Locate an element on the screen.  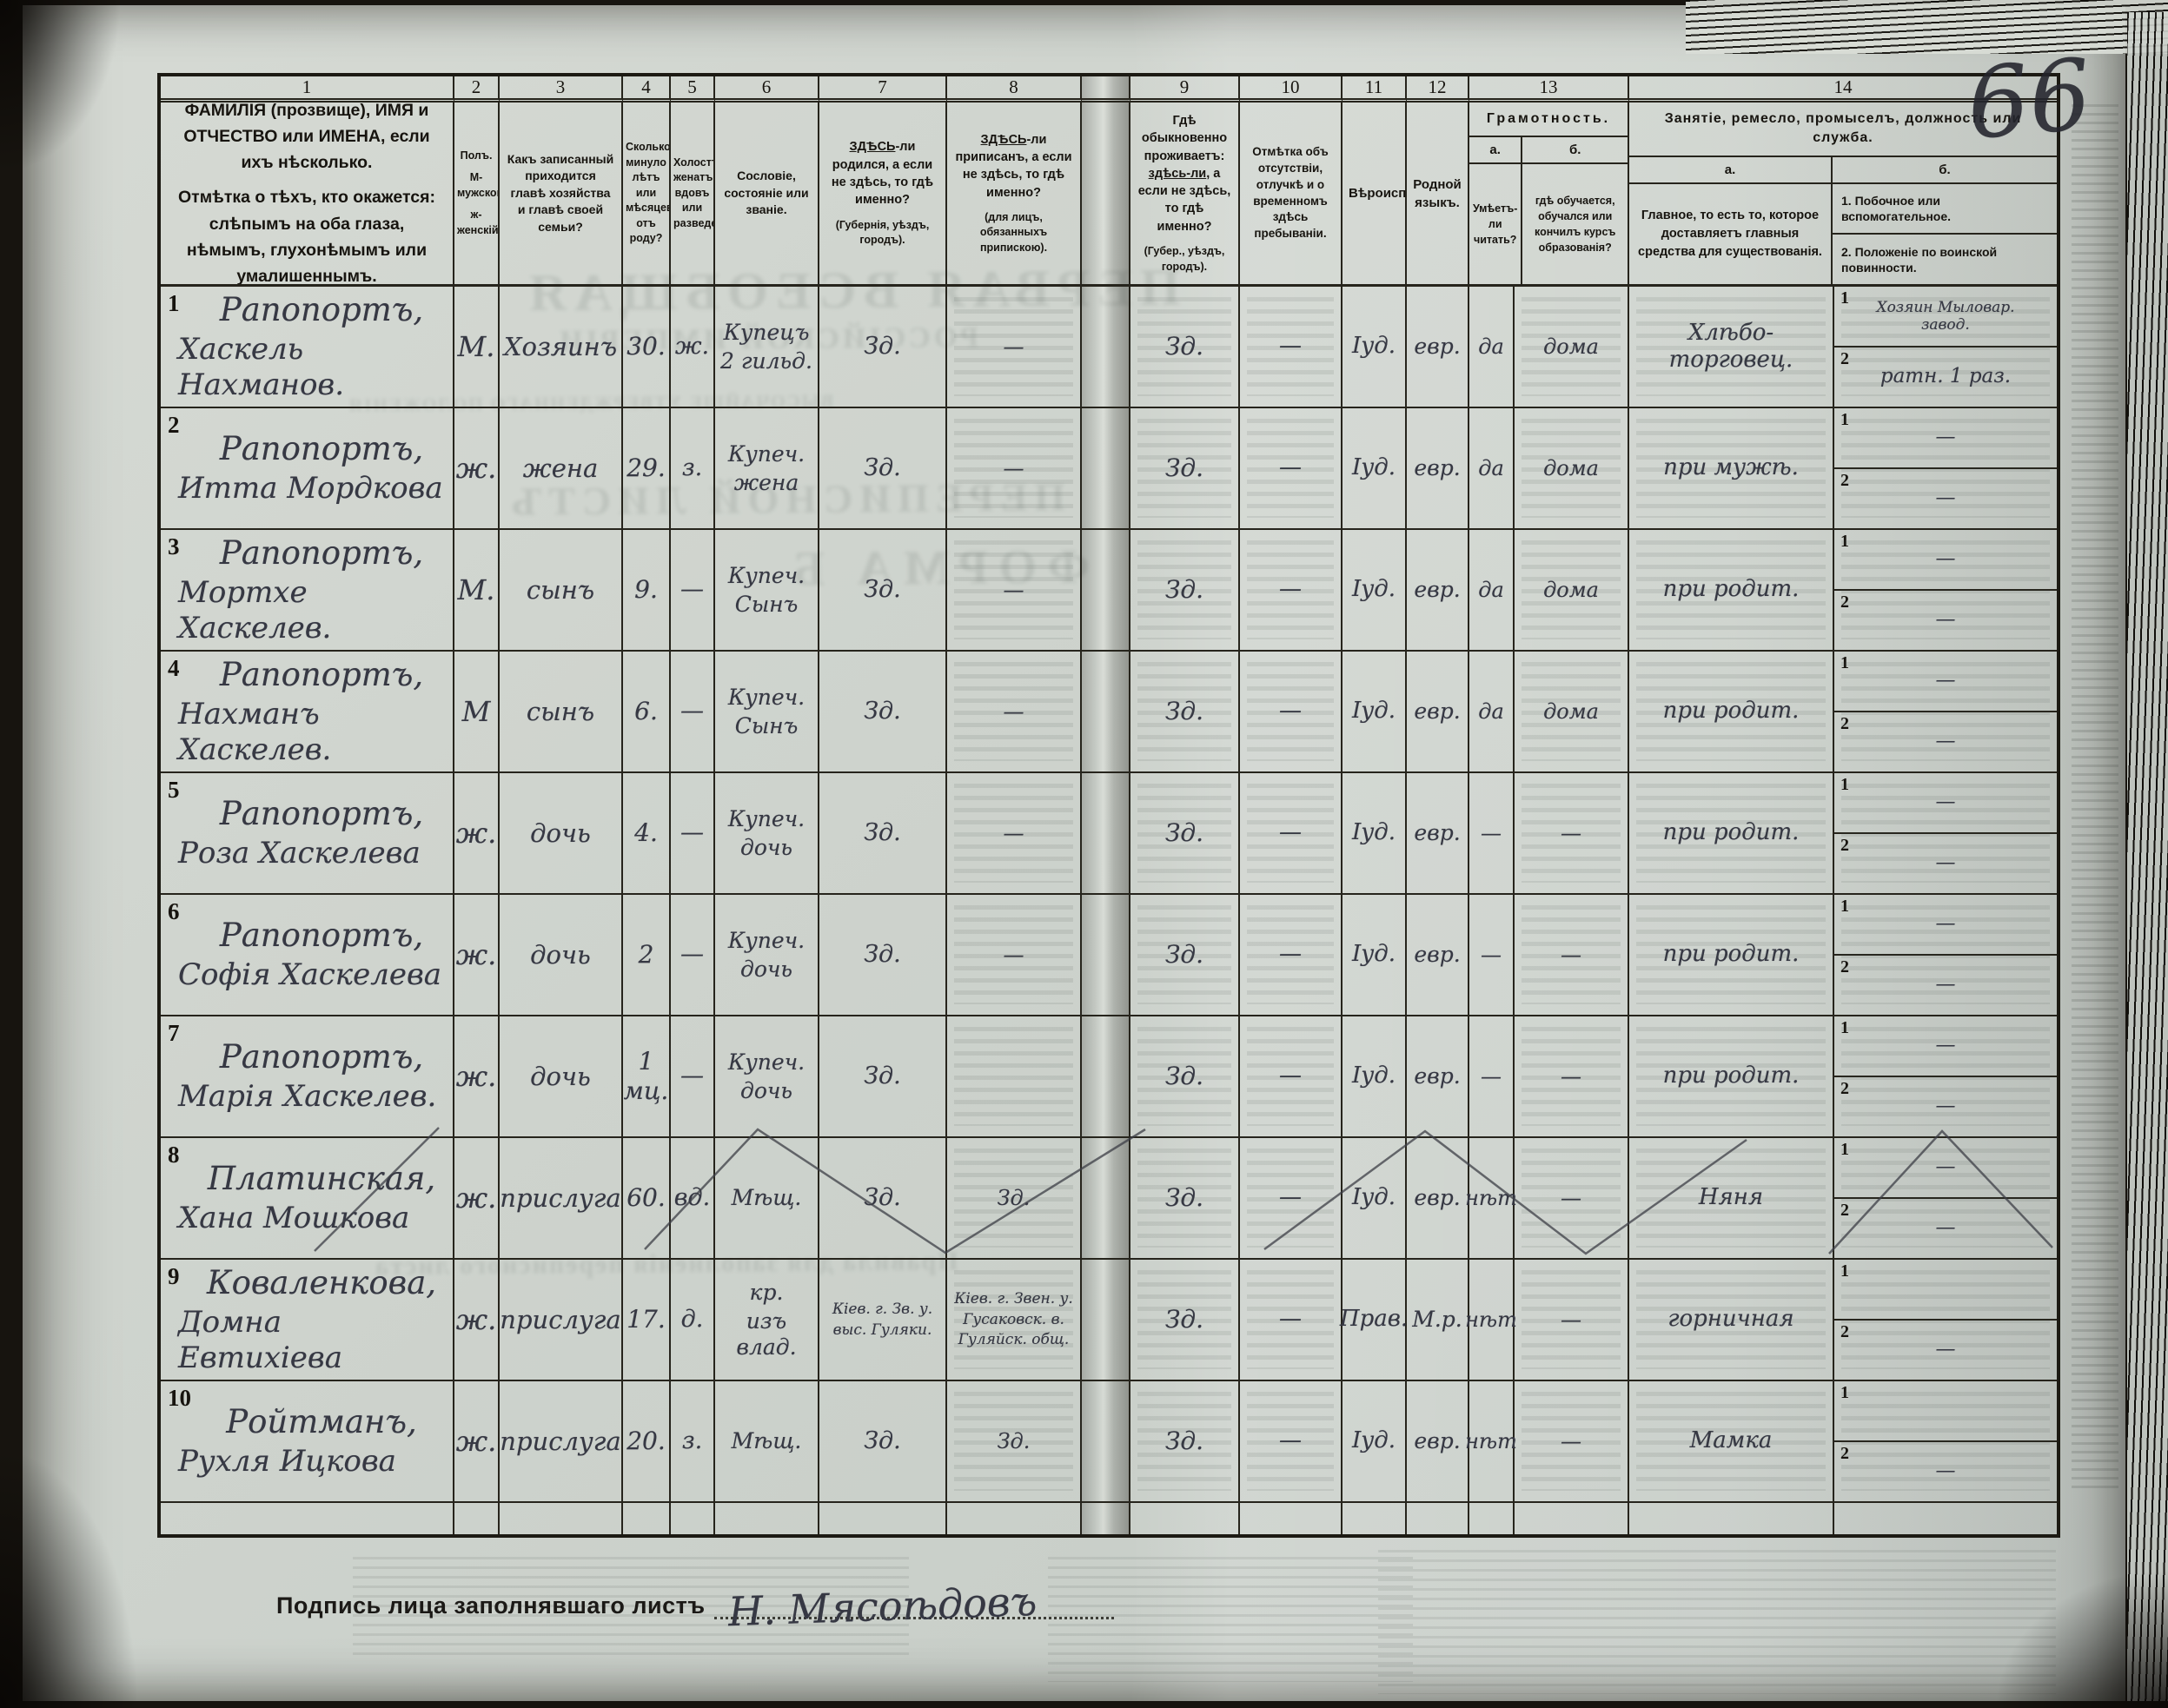
header-literacy-a-label: а. is located at coordinates (1496, 151).